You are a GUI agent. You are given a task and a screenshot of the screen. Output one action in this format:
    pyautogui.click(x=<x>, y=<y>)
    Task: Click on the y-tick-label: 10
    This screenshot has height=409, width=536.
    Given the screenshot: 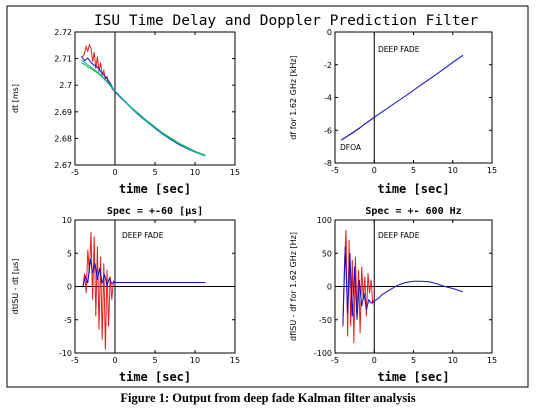 What is the action you would take?
    pyautogui.click(x=67, y=220)
    